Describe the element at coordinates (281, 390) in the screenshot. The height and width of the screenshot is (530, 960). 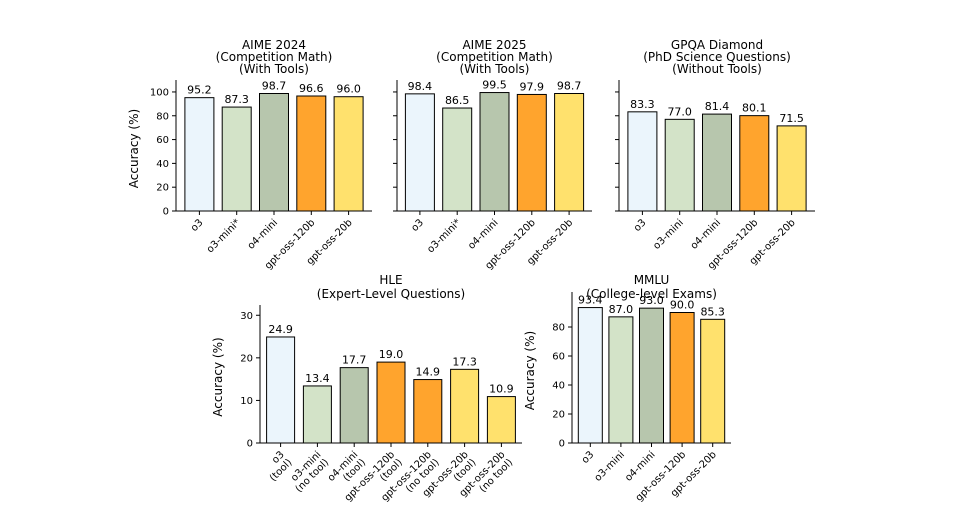
I see `hle-bar-o3-tool` at that location.